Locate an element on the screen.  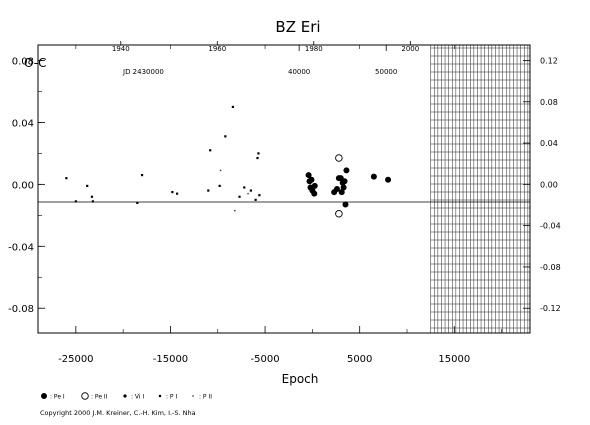
year-tick-label: 1940 is located at coordinates (121, 49).